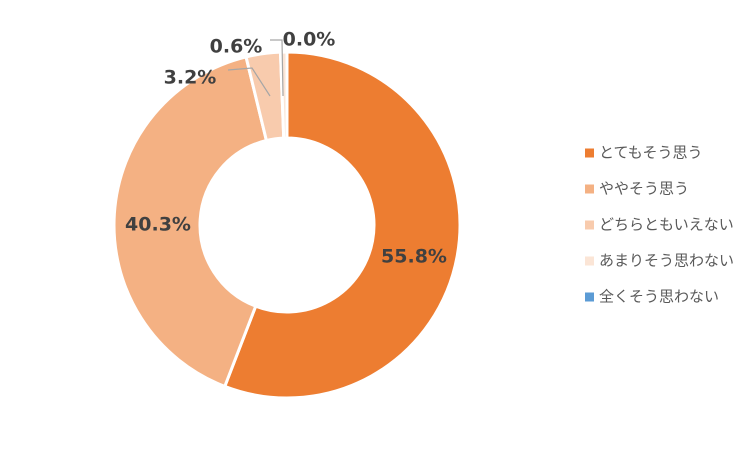 Image resolution: width=753 pixels, height=450 pixels. What do you see at coordinates (414, 257) in the screenshot?
I see `data-label-0: 55.8%` at bounding box center [414, 257].